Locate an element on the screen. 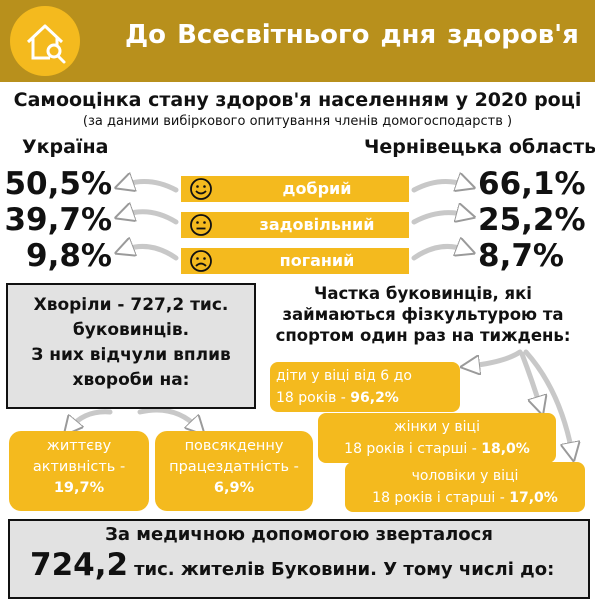 Image resolution: width=595 pixels, height=599 pixels. ukraine-poor-value: 9,8% is located at coordinates (69, 256).